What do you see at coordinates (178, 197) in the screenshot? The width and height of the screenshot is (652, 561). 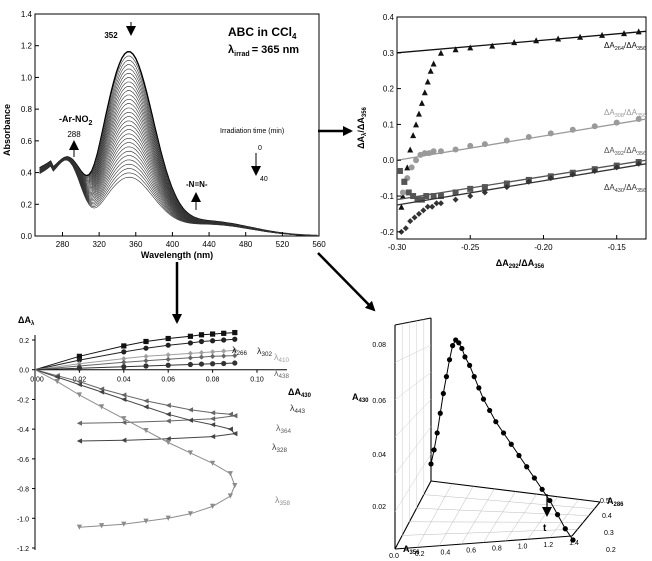 I see `spectrum-curve` at bounding box center [178, 197].